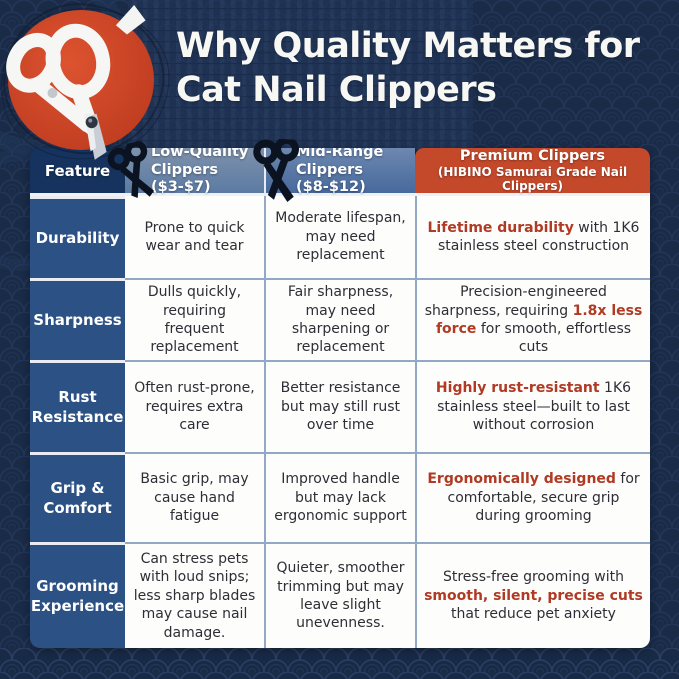 The width and height of the screenshot is (679, 679). Describe the element at coordinates (77, 237) in the screenshot. I see `feature-cell: Durability` at that location.